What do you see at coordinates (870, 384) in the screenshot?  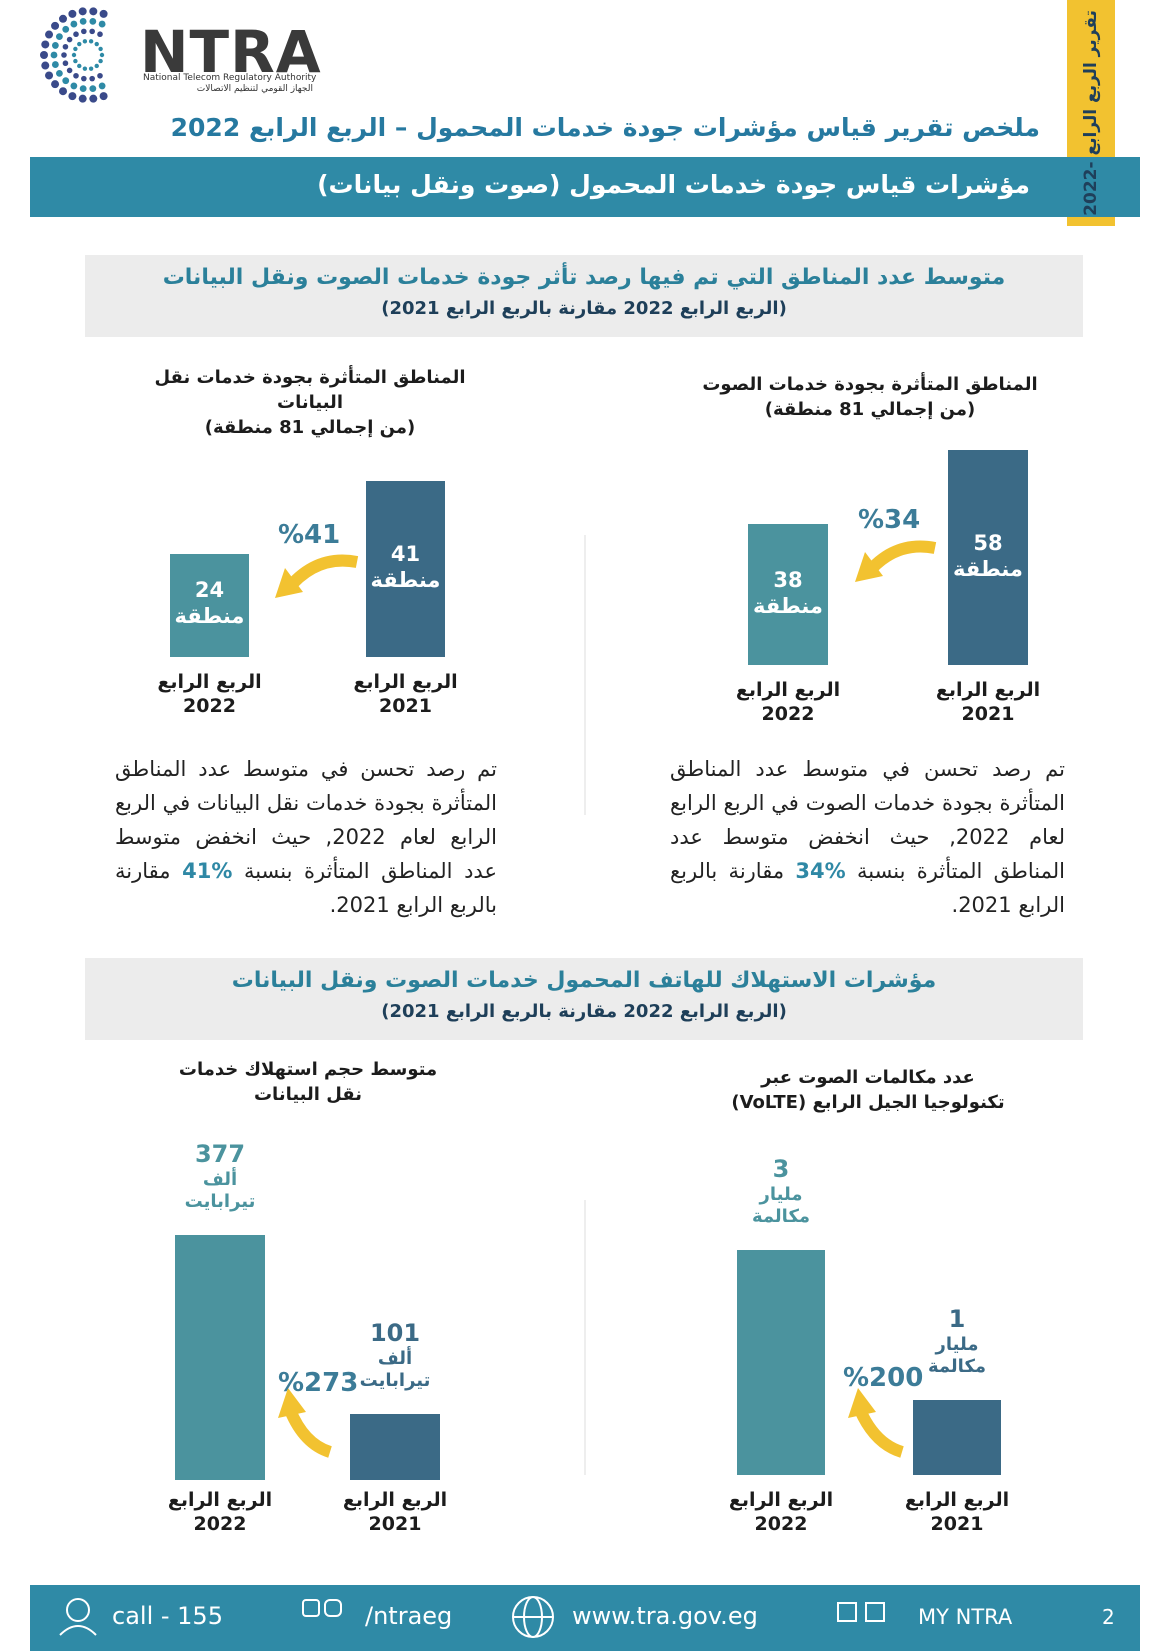 I see `chart-title-line: المناطق المتأثرة بجودة خدمات الصوت` at bounding box center [870, 384].